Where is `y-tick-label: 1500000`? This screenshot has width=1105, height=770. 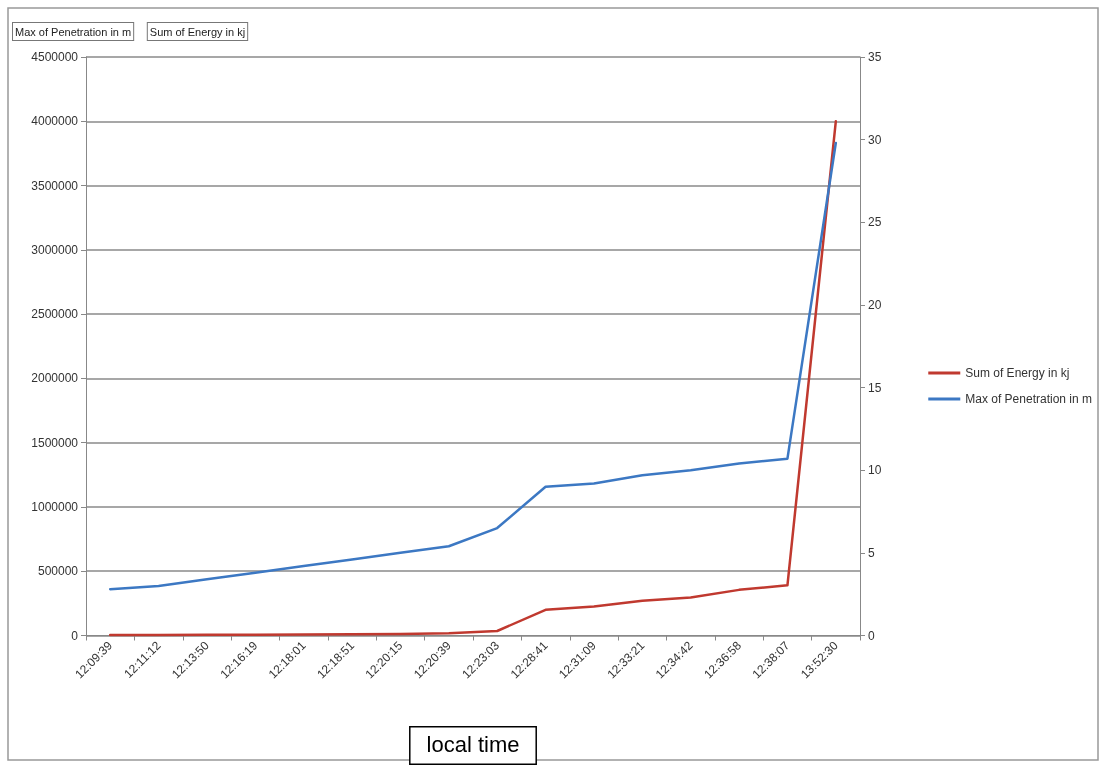 y-tick-label: 1500000 is located at coordinates (55, 442).